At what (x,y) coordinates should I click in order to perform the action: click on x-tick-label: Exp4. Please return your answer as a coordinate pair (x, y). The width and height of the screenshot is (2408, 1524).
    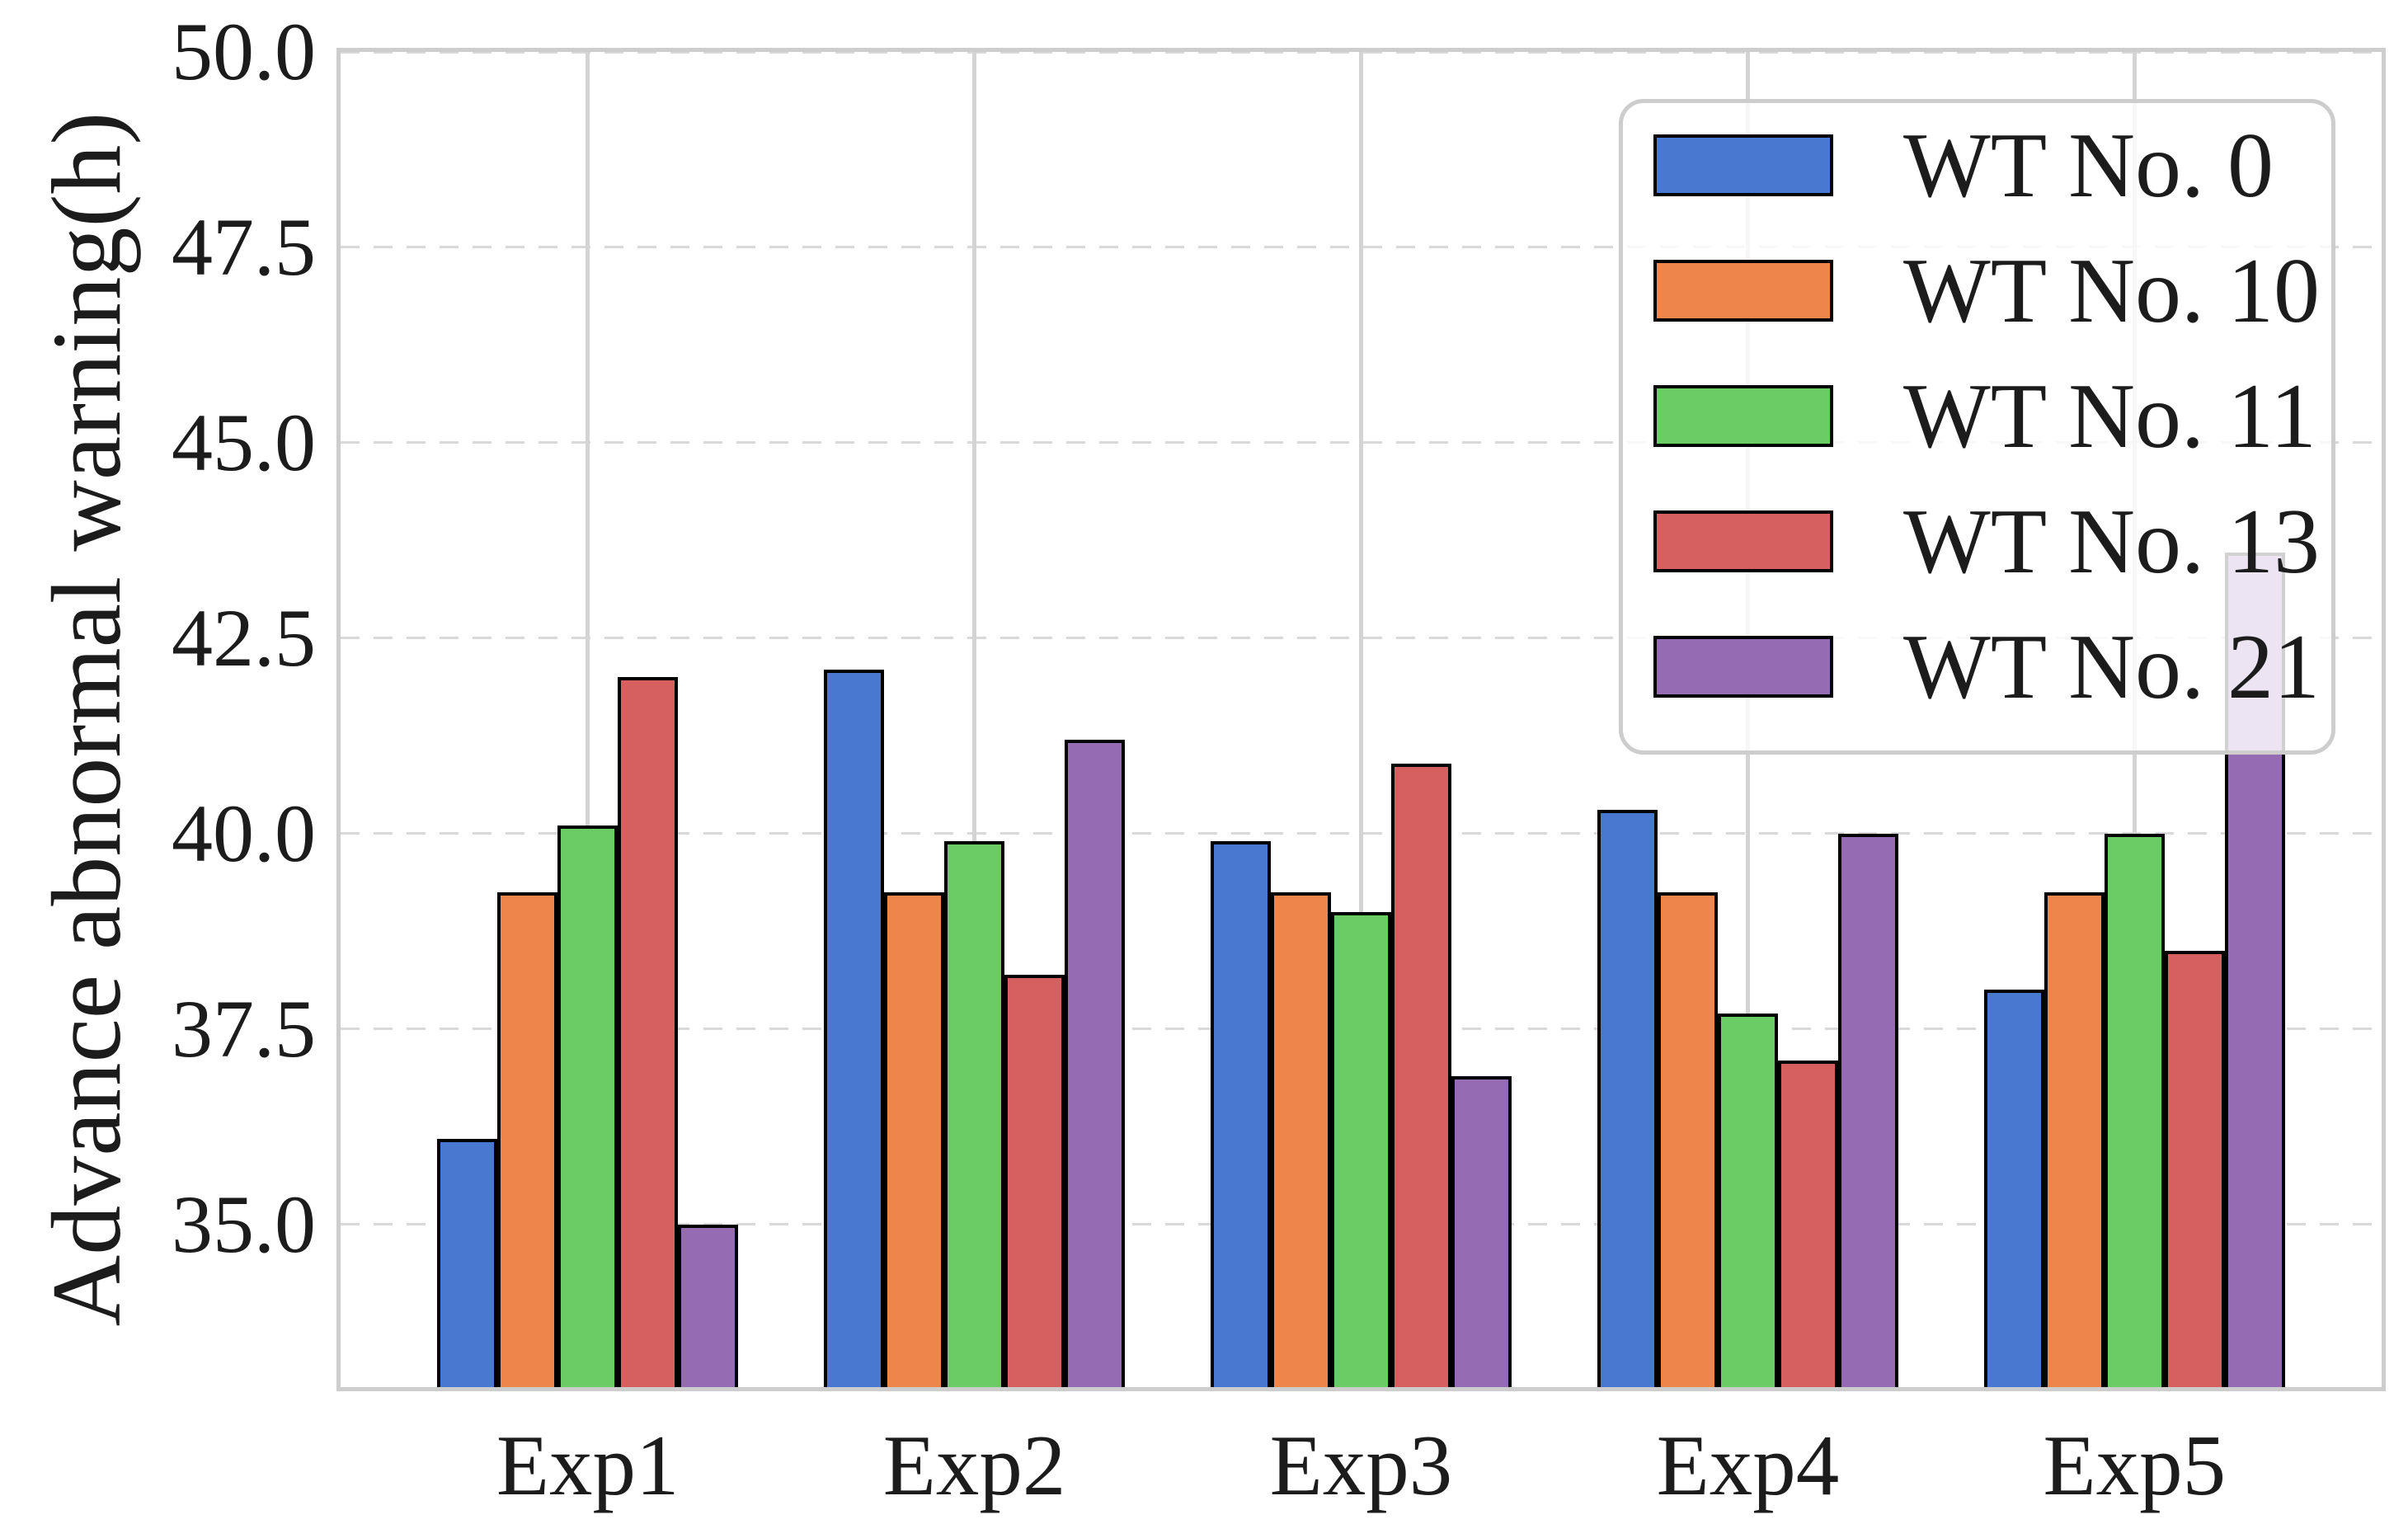
    Looking at the image, I should click on (1748, 1465).